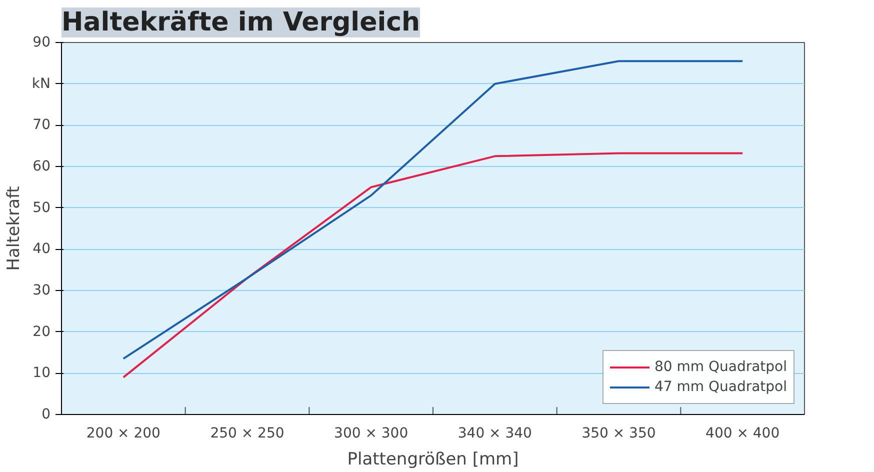  Describe the element at coordinates (720, 367) in the screenshot. I see `legend-label: 80 mm Quadratpol` at that location.